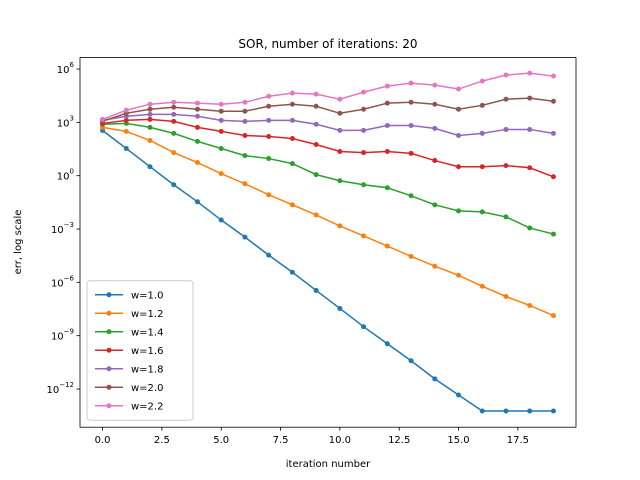 The image size is (640, 480). I want to click on legend-label: w=1.2, so click(147, 314).